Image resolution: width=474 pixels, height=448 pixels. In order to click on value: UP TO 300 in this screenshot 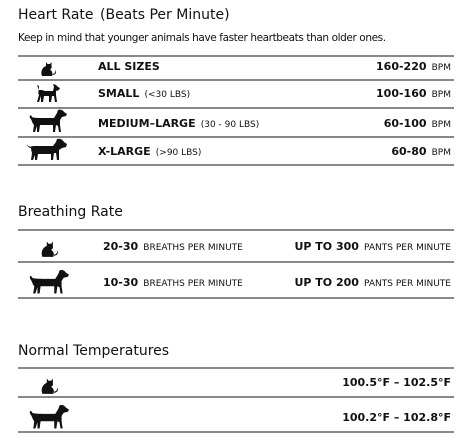, I will do `click(326, 246)`.